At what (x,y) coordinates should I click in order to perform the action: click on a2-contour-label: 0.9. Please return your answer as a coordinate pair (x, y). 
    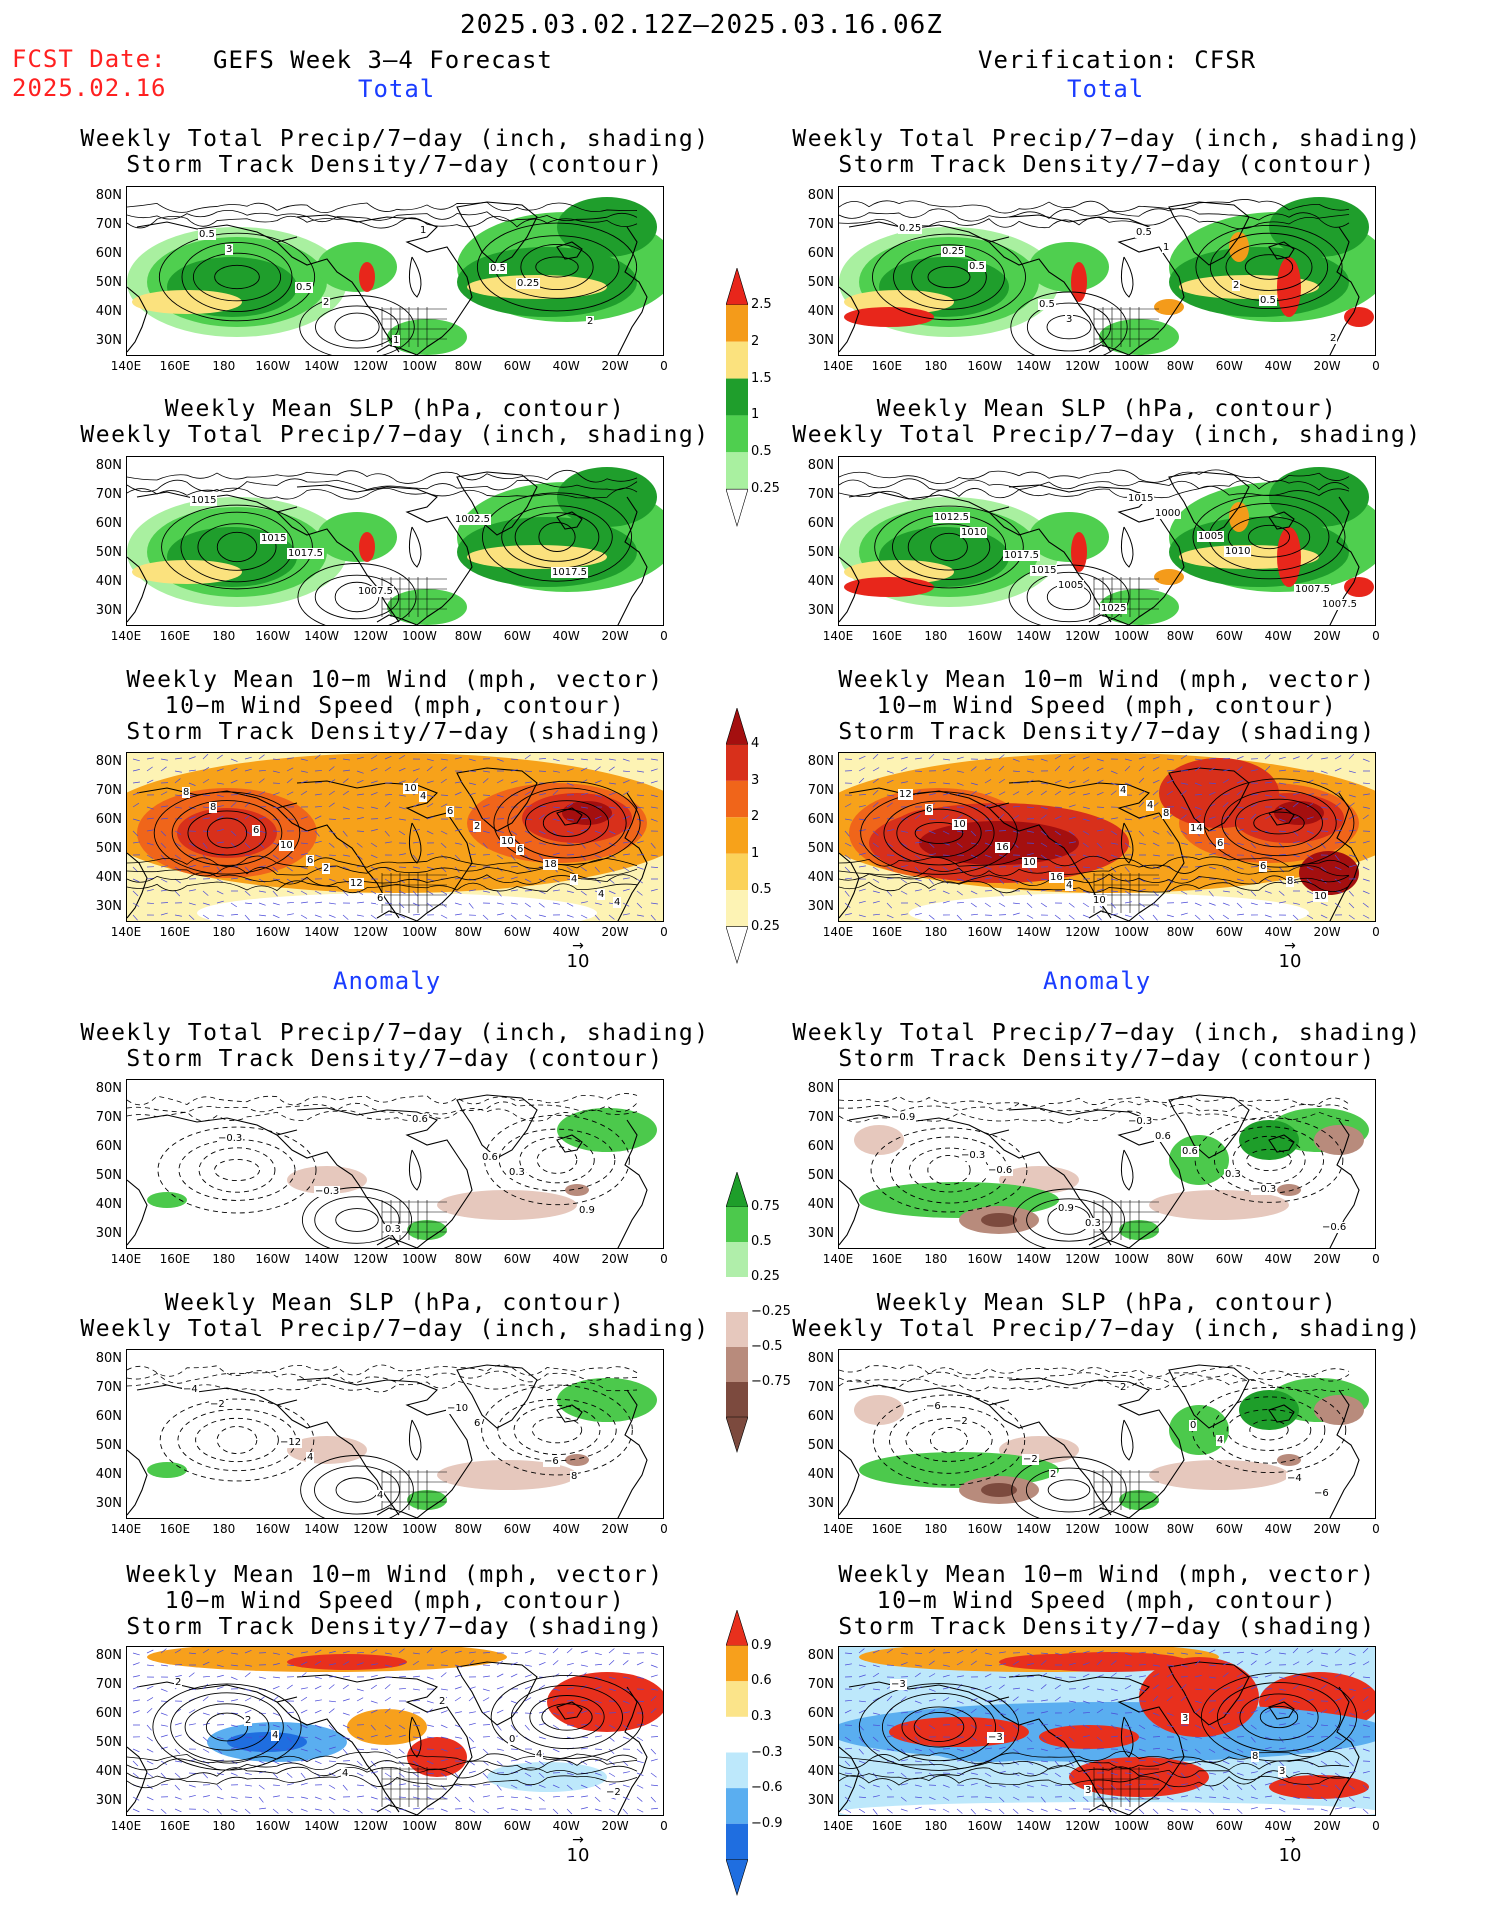
    Looking at the image, I should click on (1066, 1208).